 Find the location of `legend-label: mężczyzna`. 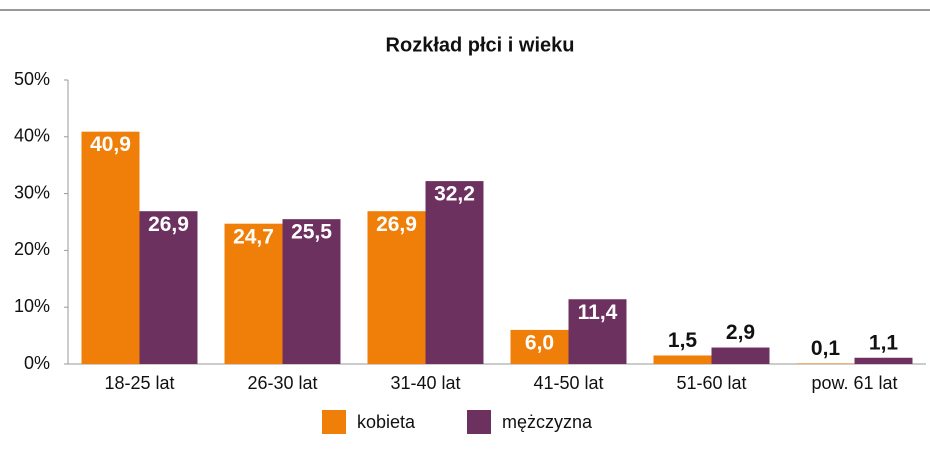

legend-label: mężczyzna is located at coordinates (547, 422).